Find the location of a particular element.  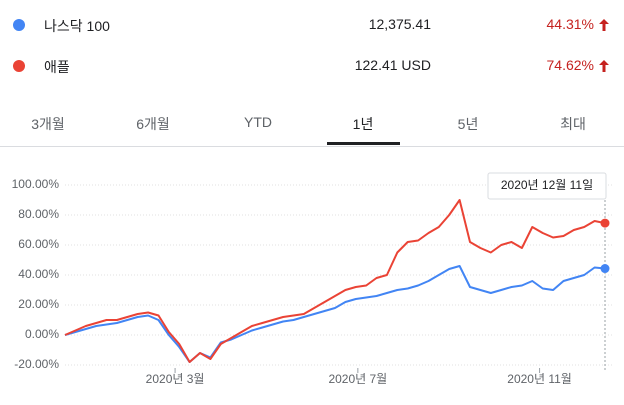

tooltip: 2020년 12월 11일 is located at coordinates (547, 185).